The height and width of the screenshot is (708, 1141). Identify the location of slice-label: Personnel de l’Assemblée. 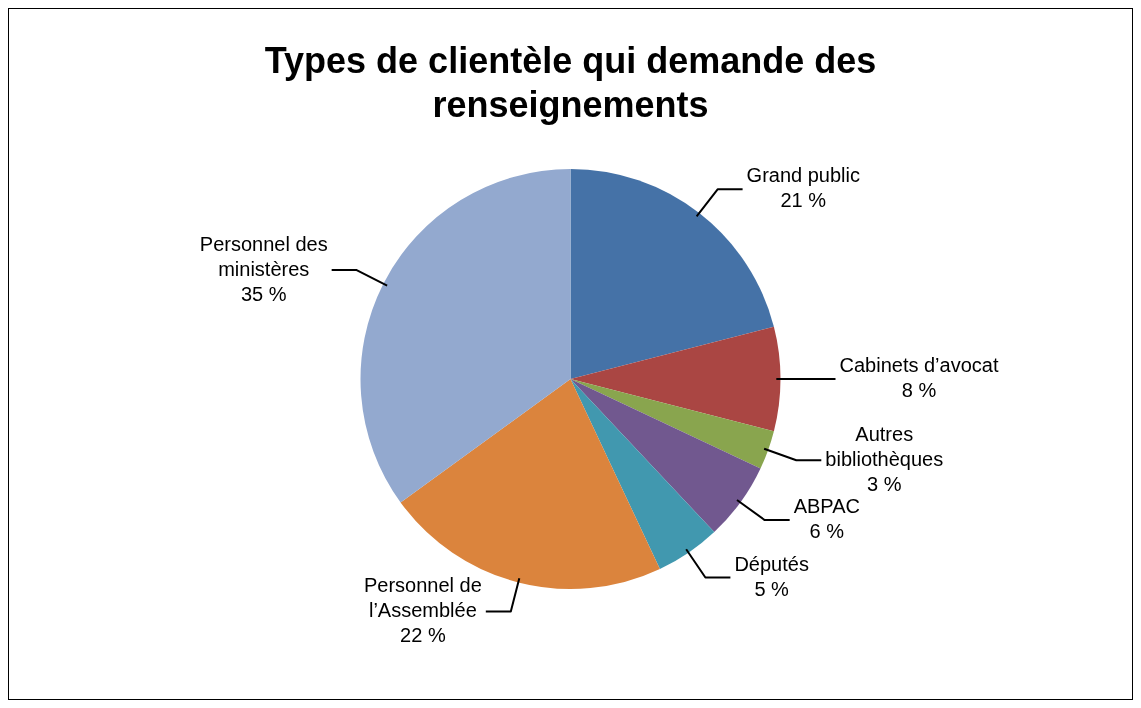
(422, 597).